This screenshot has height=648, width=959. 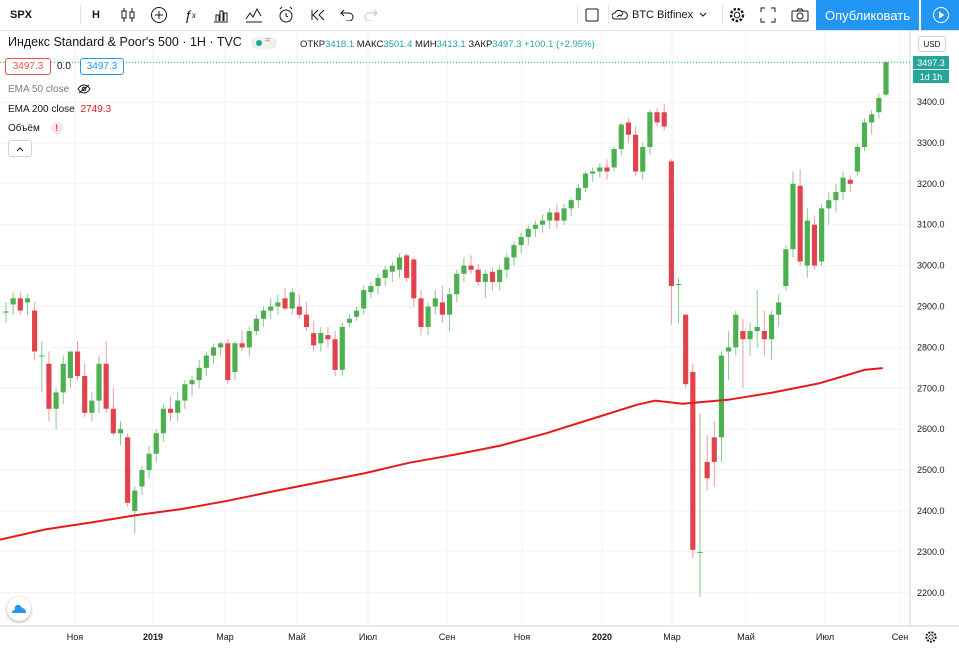 What do you see at coordinates (867, 15) in the screenshot?
I see `publish-button: Опубликовать` at bounding box center [867, 15].